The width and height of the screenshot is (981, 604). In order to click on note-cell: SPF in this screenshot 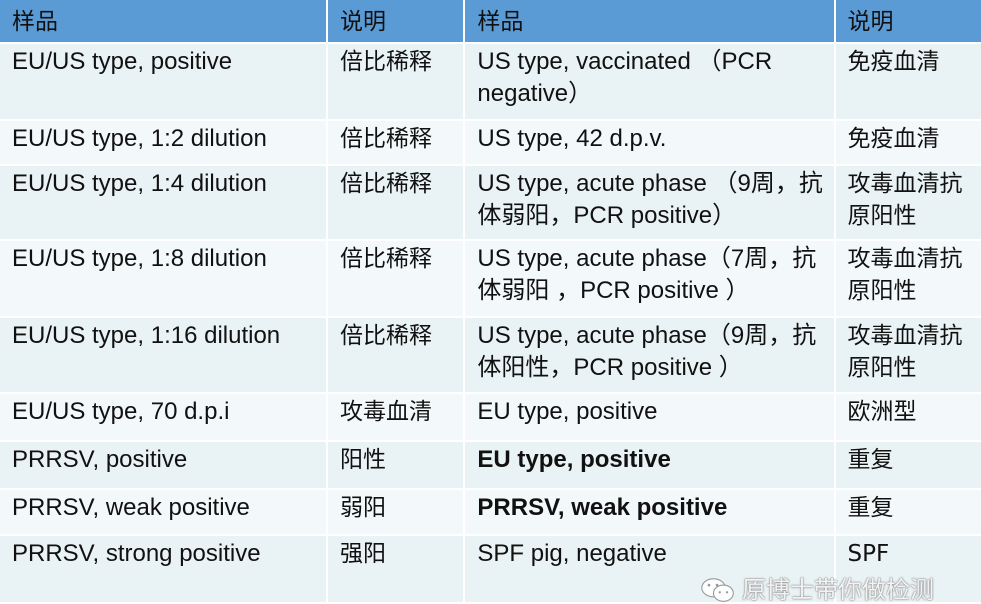, I will do `click(908, 569)`.